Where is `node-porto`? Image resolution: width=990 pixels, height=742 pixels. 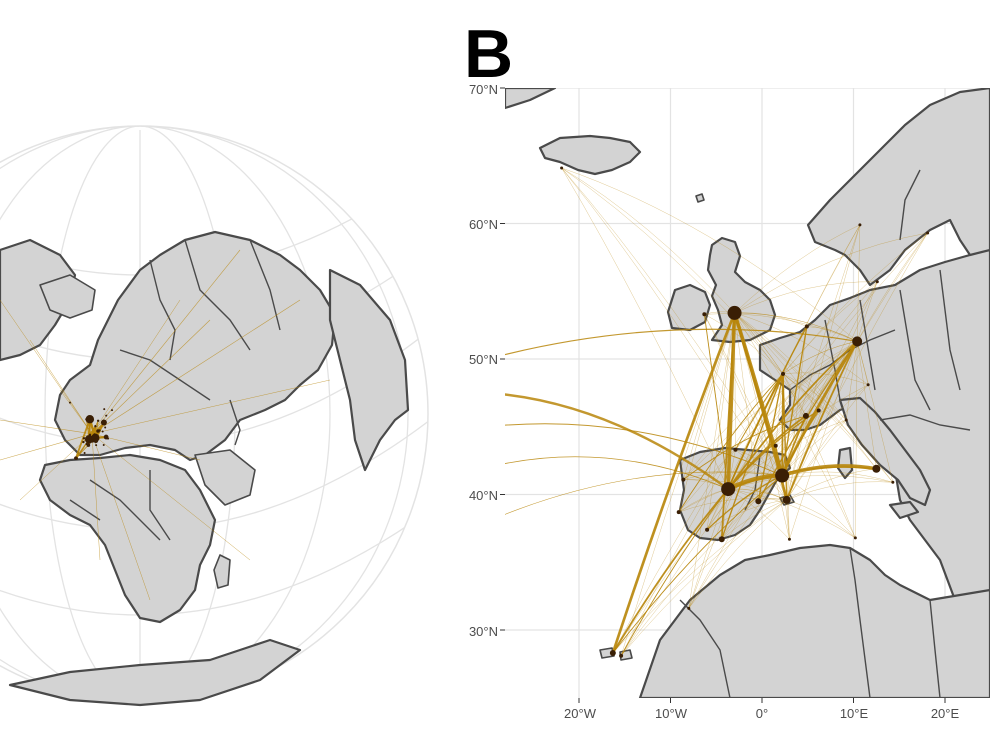 node-porto is located at coordinates (683, 479).